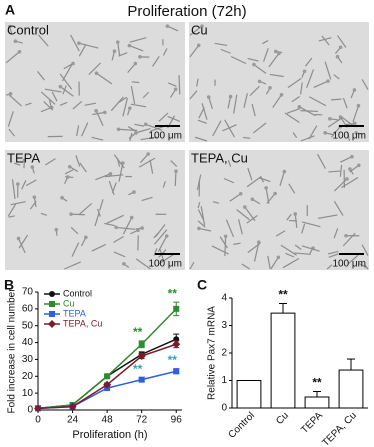 The width and height of the screenshot is (374, 447). I want to click on y-tick-label: 20, so click(28, 376).